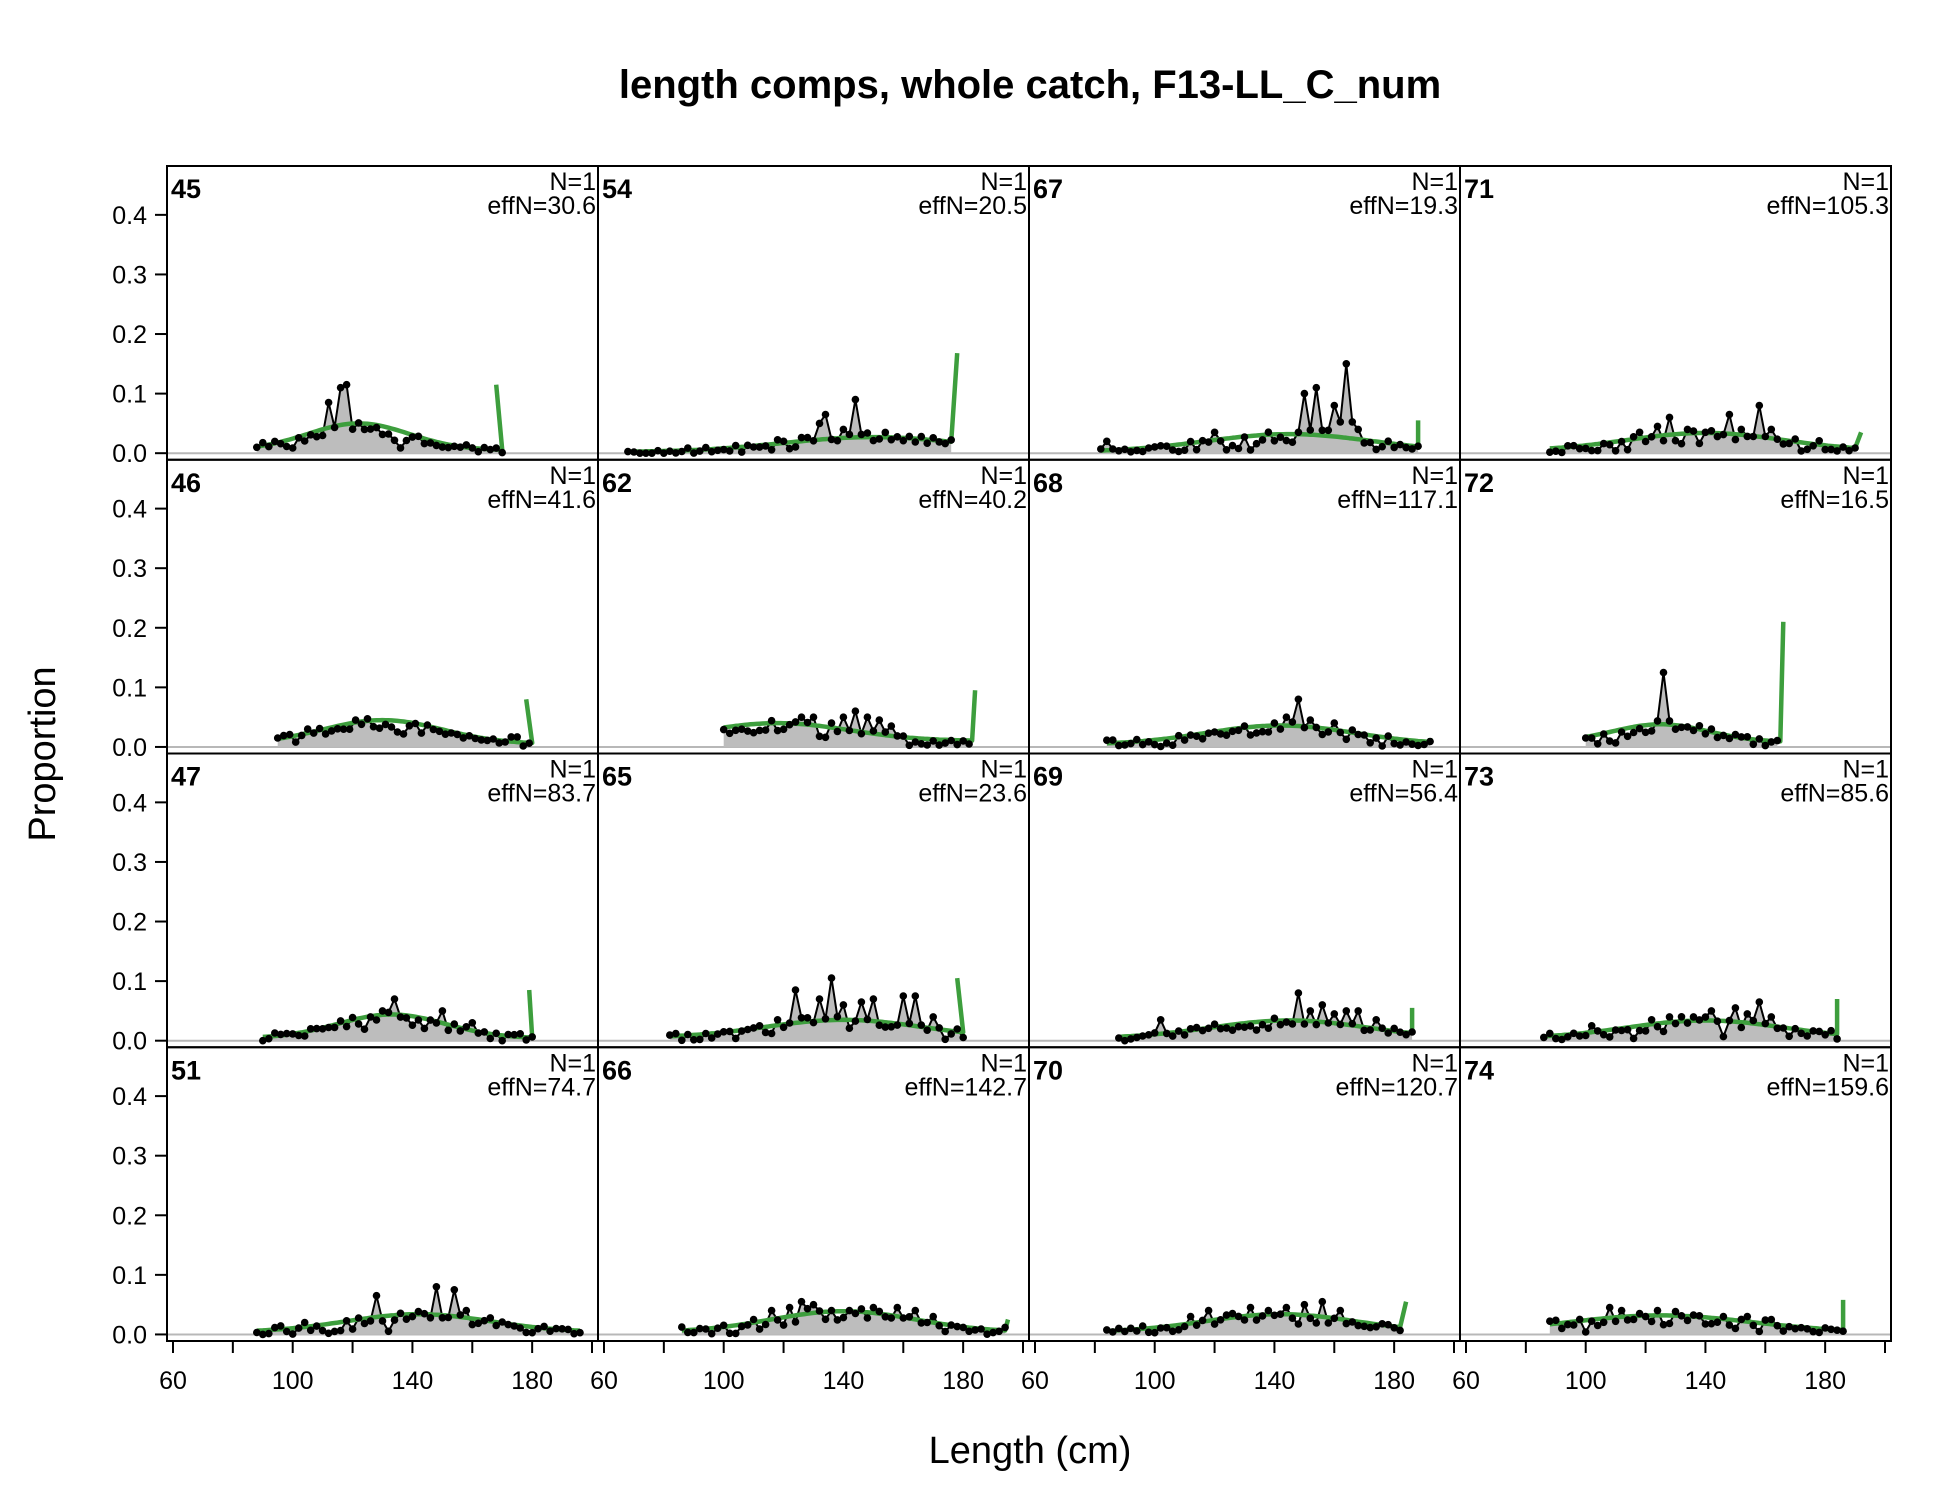  Describe the element at coordinates (186, 189) in the screenshot. I see `panel-label: 45` at that location.